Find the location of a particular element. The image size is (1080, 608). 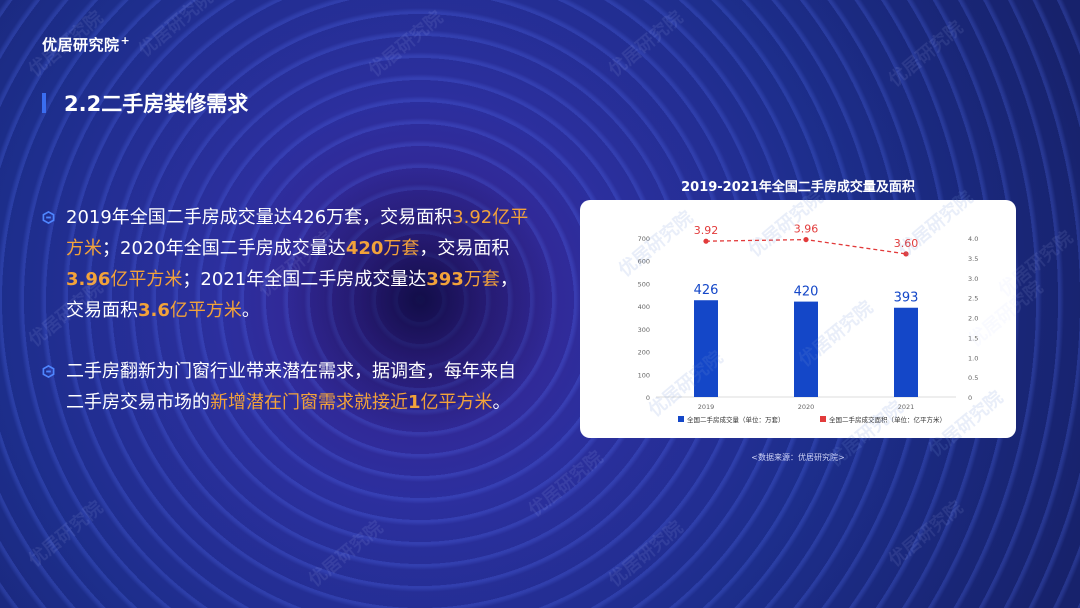

bar-data-label: 426 is located at coordinates (706, 290).